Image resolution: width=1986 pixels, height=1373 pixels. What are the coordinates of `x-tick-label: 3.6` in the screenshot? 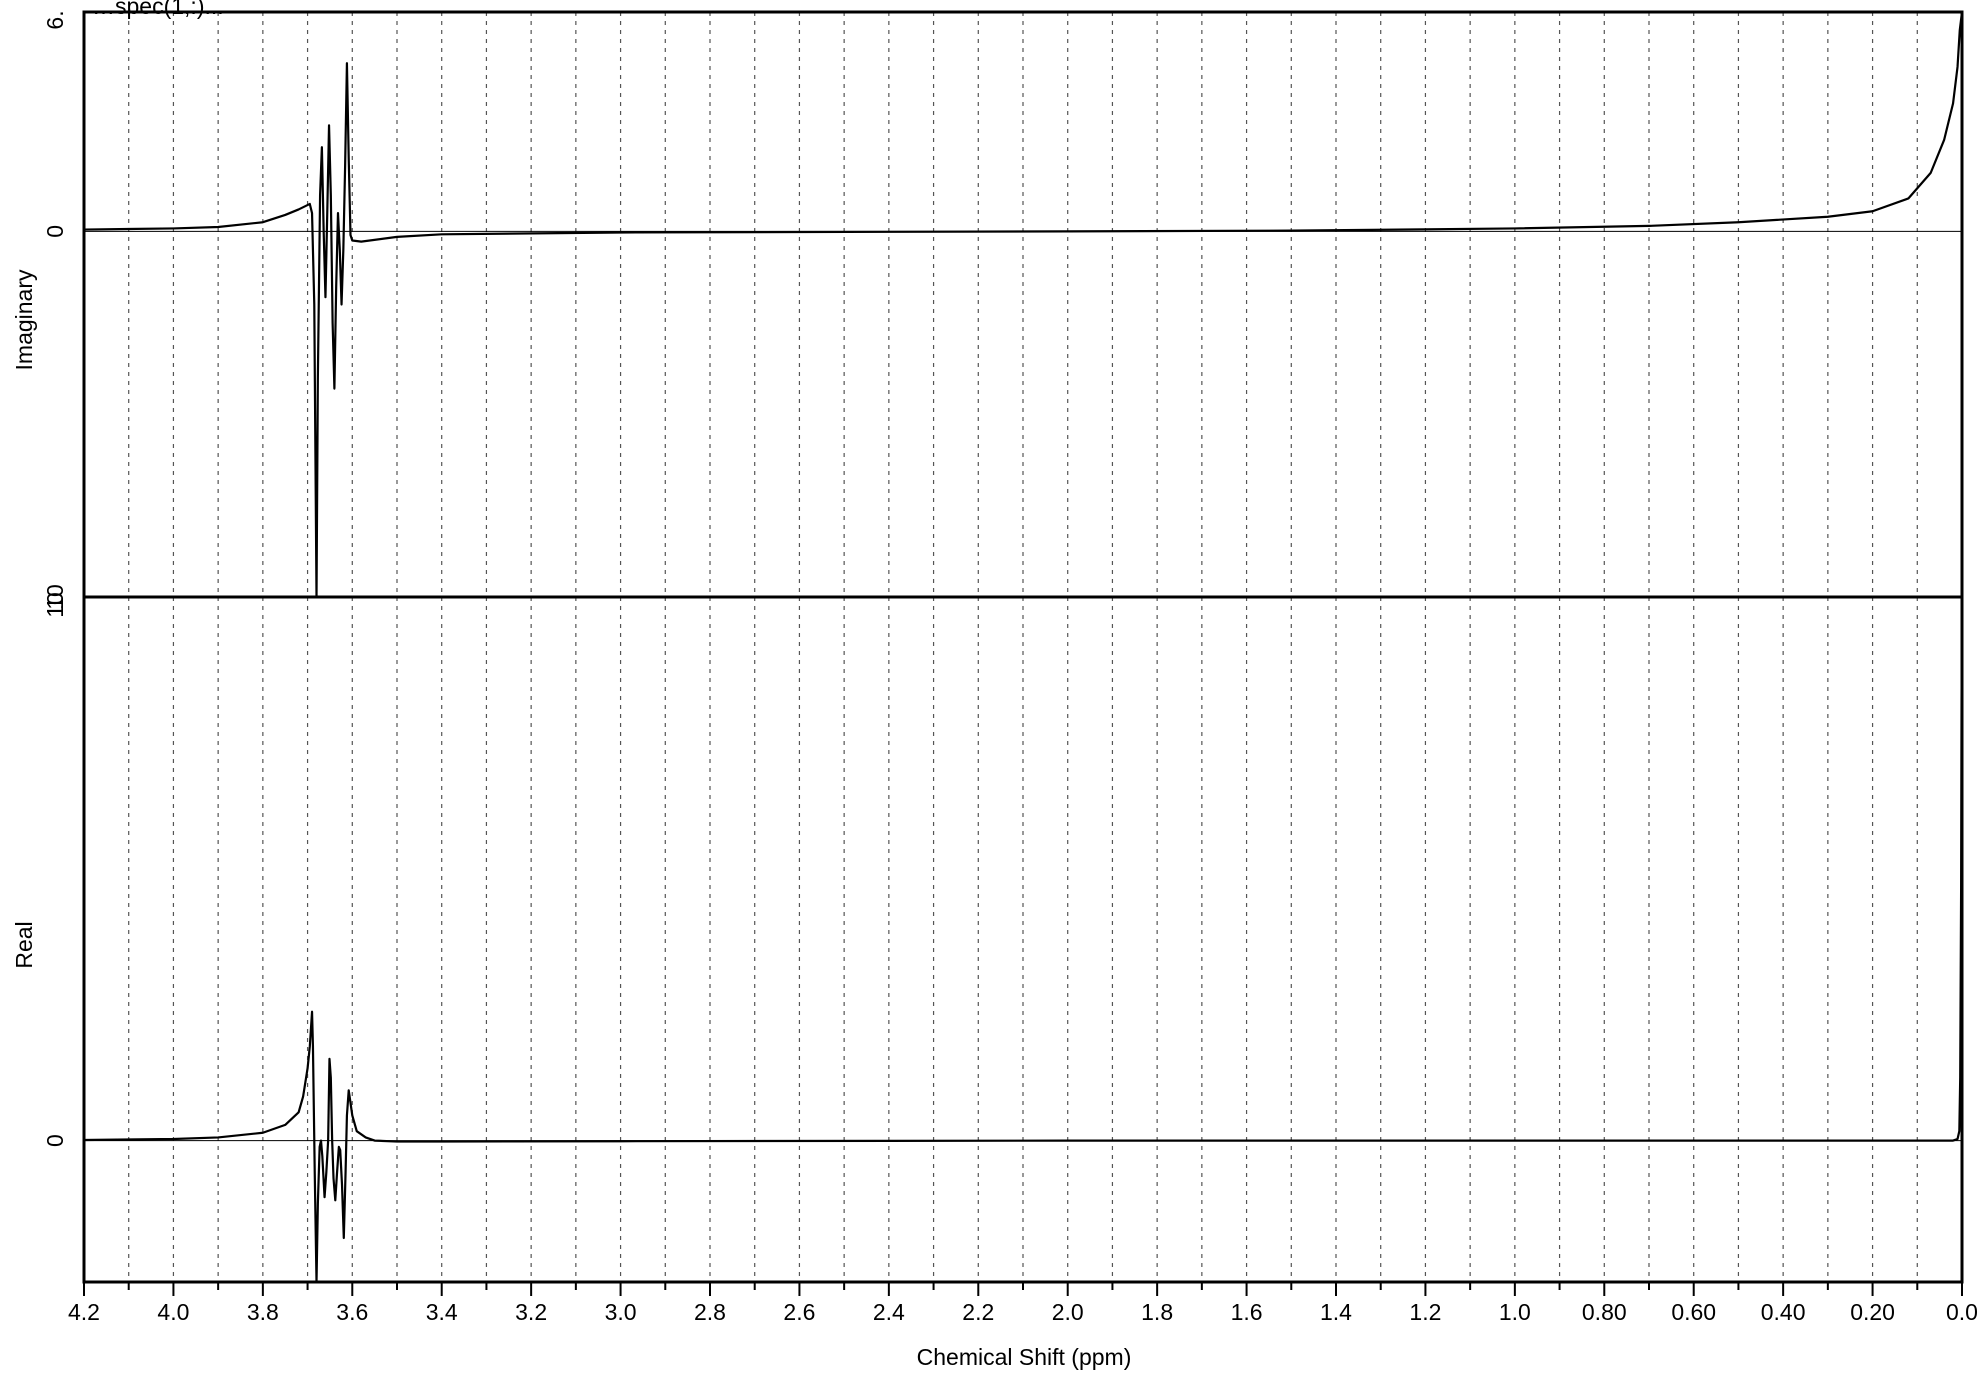 It's located at (352, 1312).